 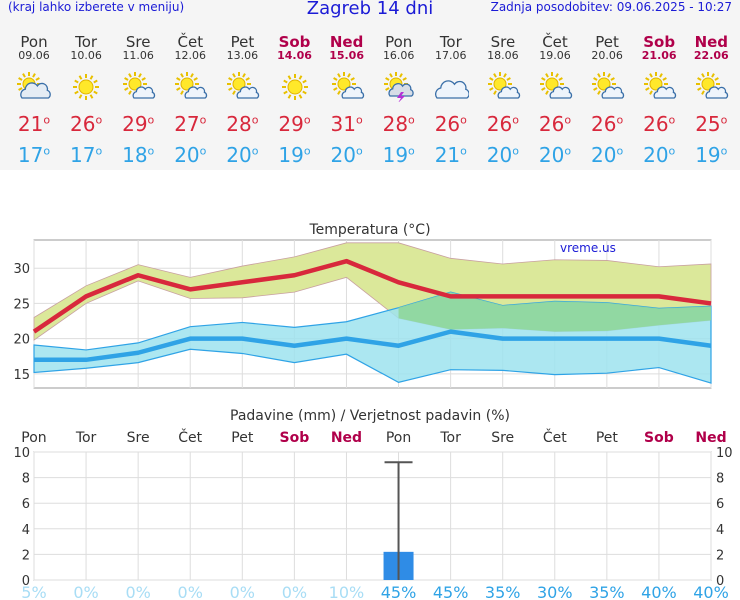 I want to click on y-tick-label-right: 2, so click(x=720, y=555).